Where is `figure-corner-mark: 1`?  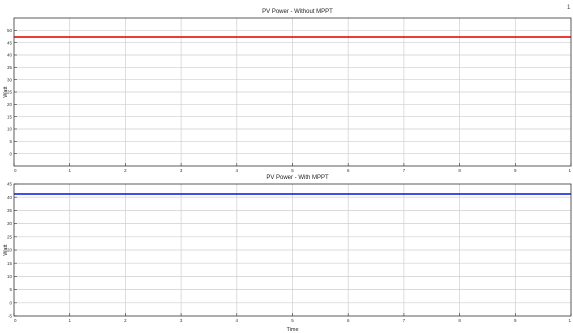
figure-corner-mark: 1 is located at coordinates (569, 8).